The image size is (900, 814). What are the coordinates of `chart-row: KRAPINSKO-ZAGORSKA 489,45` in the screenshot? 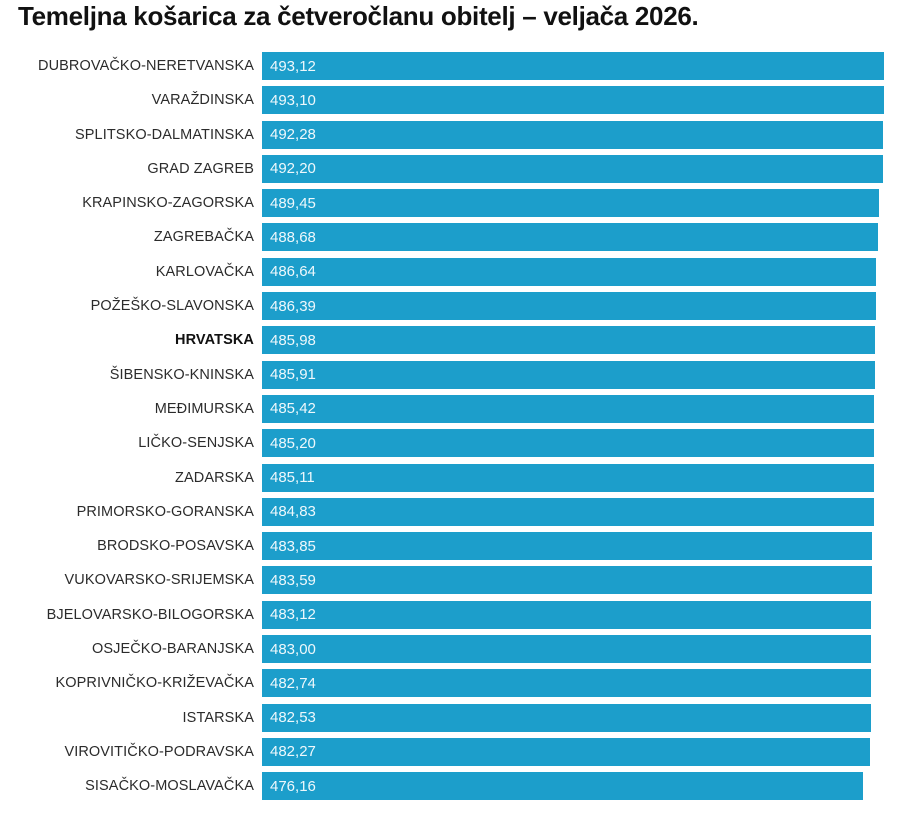 It's located at (442, 203).